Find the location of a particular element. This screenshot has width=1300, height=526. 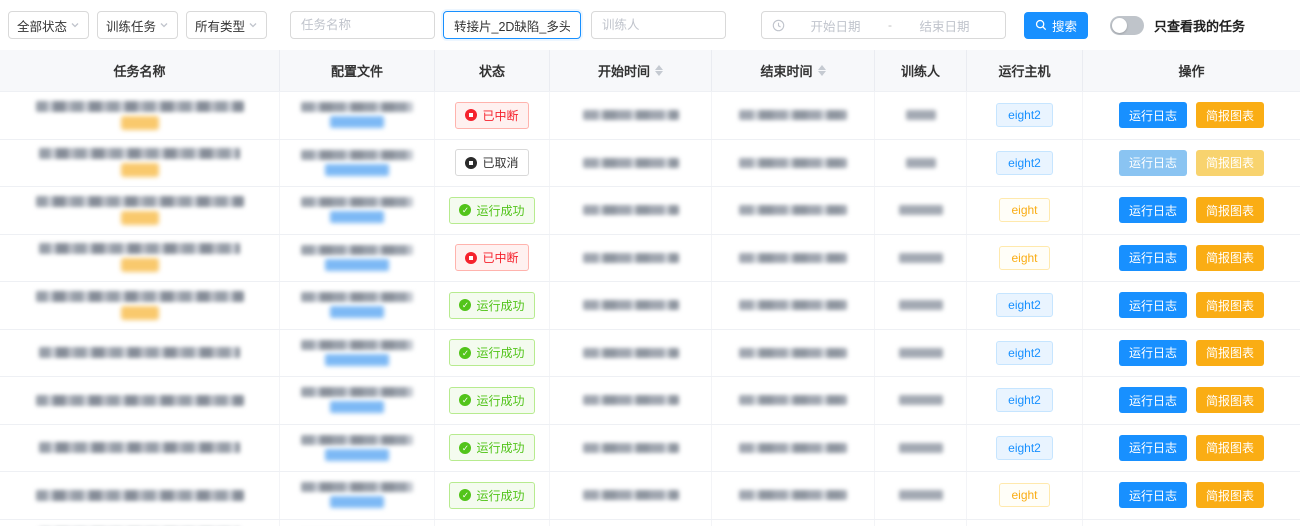

date-range-picker: 开始日期 - 结束日期 is located at coordinates (883, 25).